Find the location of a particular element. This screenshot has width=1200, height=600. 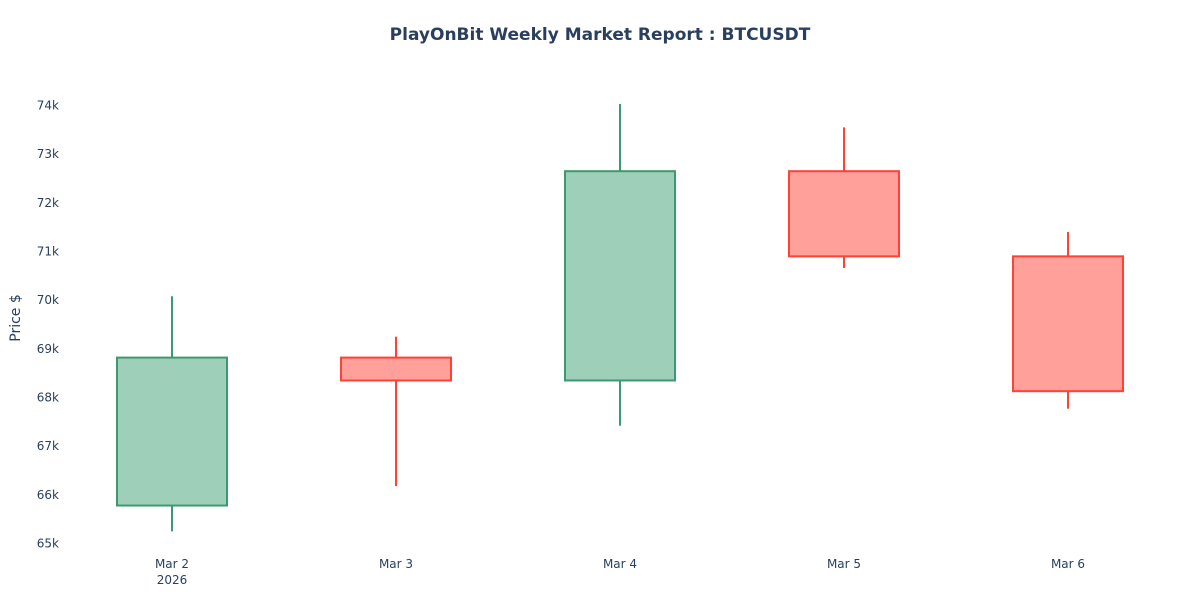

y-tick-label: 71k is located at coordinates (48, 252).